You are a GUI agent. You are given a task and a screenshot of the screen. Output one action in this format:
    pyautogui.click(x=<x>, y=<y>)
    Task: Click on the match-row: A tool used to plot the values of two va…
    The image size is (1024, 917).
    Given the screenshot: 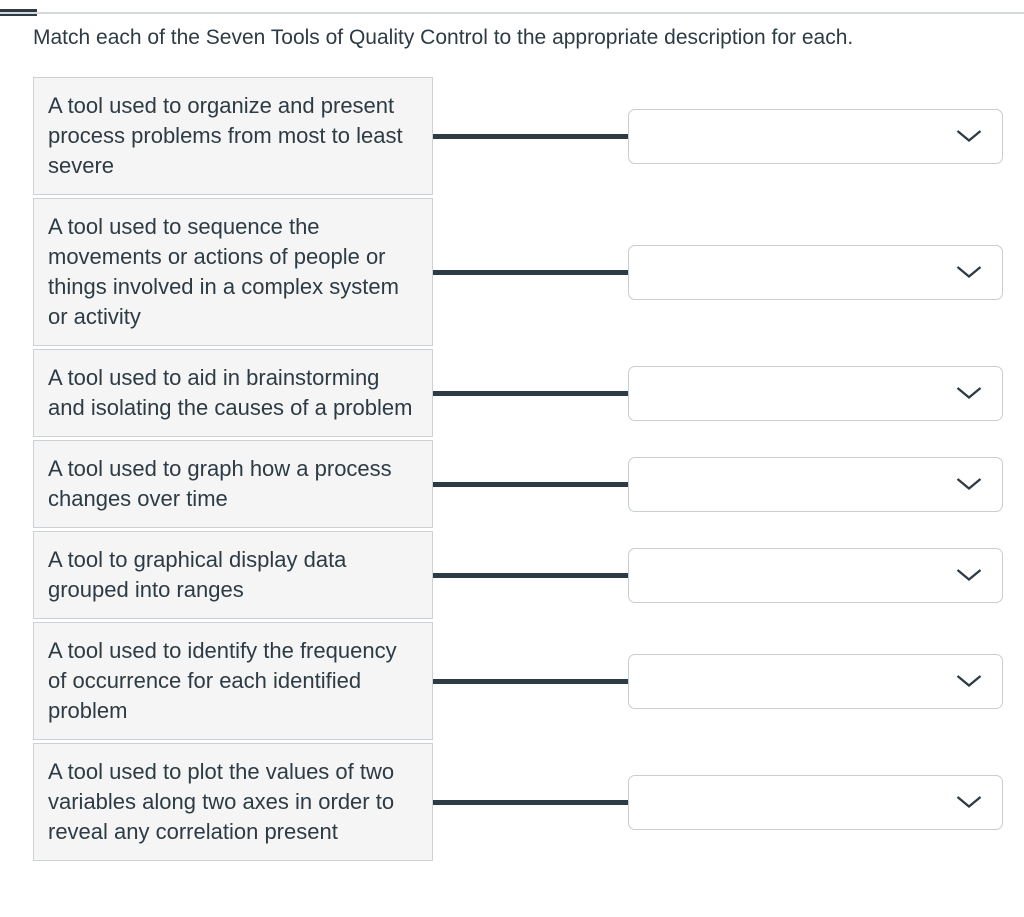 What is the action you would take?
    pyautogui.click(x=518, y=802)
    